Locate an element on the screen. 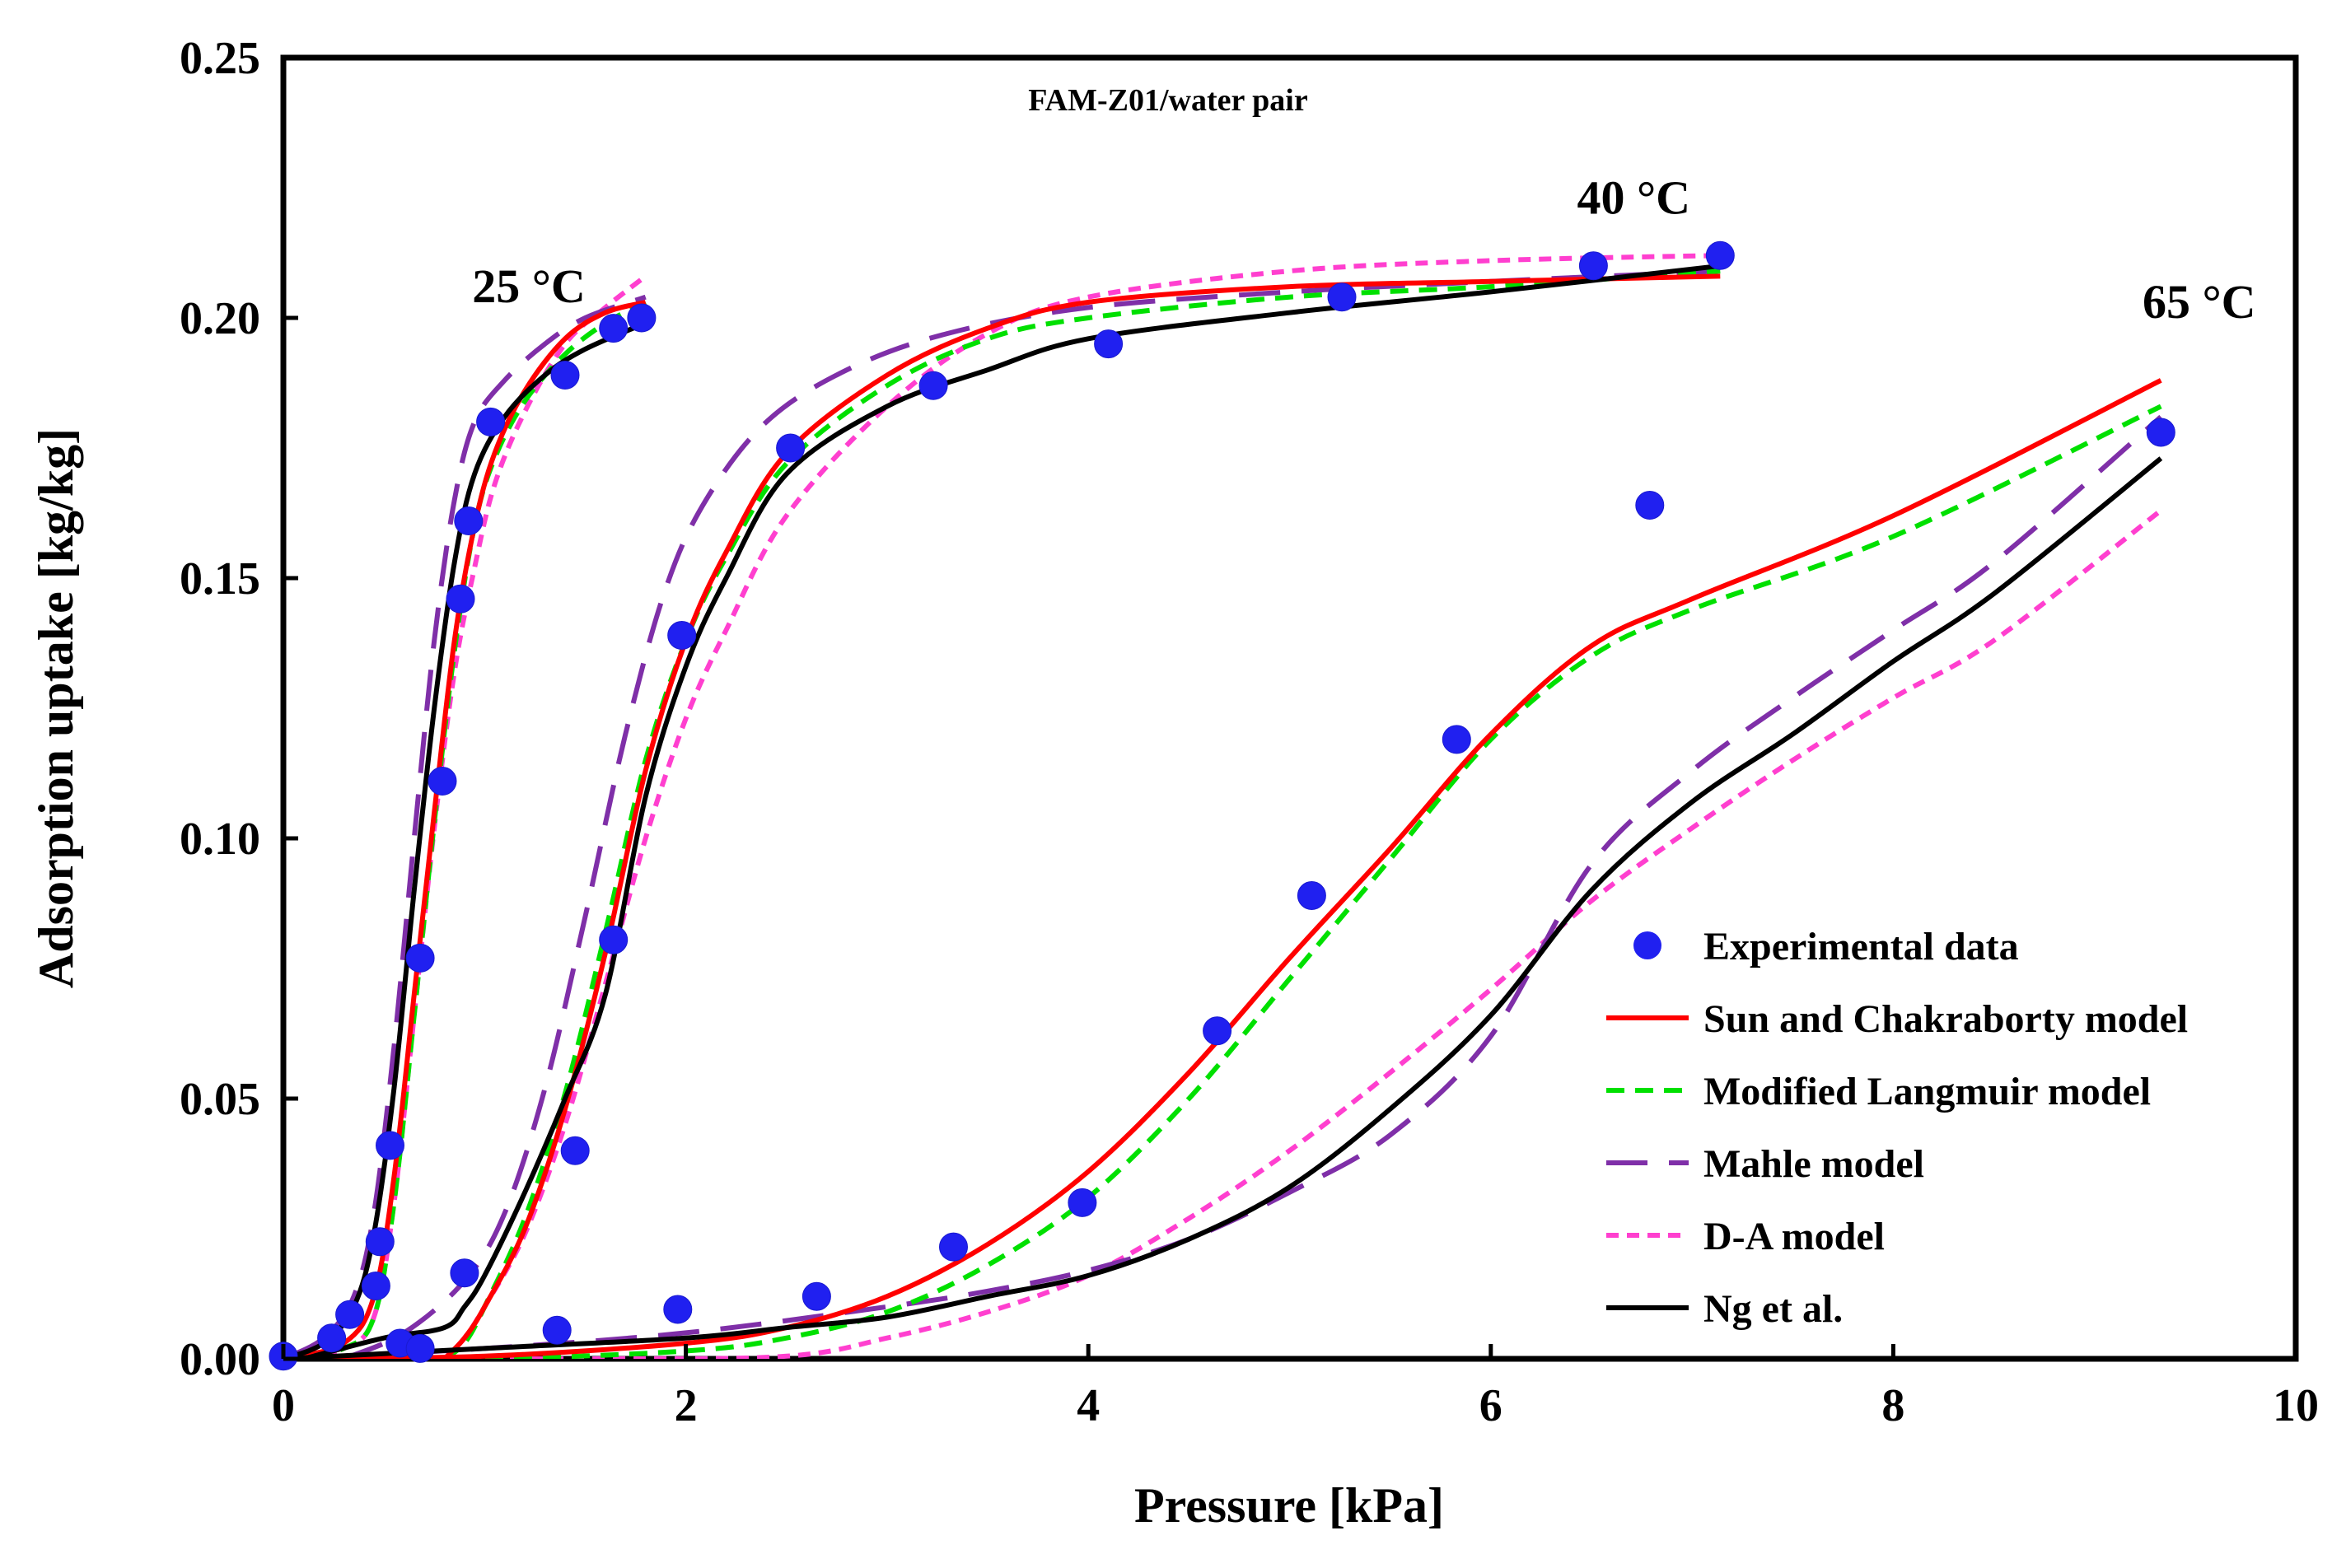 This screenshot has width=2346, height=1568. temperature-label: 25 °C is located at coordinates (529, 286).